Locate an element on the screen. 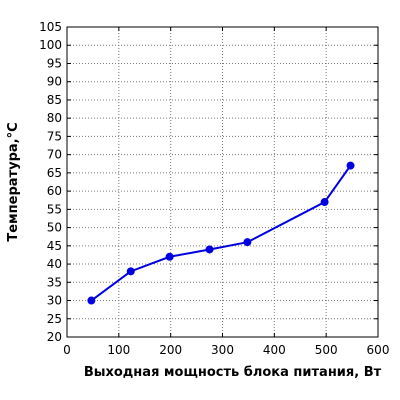 This screenshot has height=400, width=400. y-tick-label: 90 is located at coordinates (54, 82).